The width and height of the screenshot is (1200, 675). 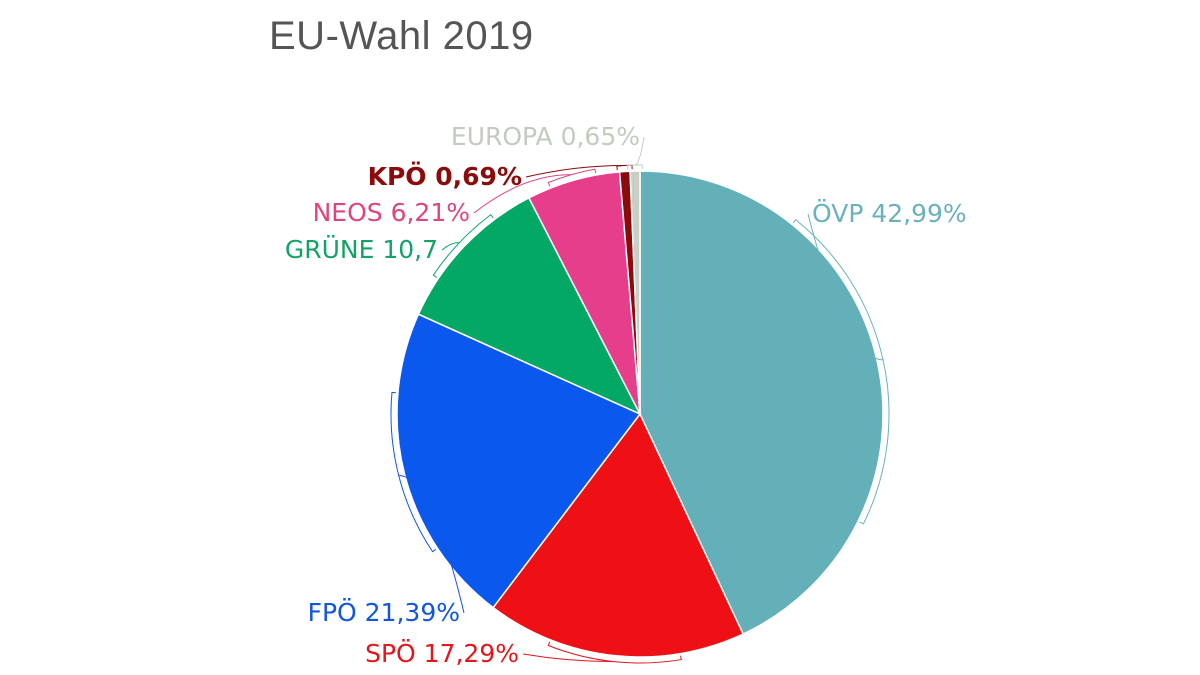 I want to click on slice-label-spoe: SPÖ 17,29%, so click(x=442, y=653).